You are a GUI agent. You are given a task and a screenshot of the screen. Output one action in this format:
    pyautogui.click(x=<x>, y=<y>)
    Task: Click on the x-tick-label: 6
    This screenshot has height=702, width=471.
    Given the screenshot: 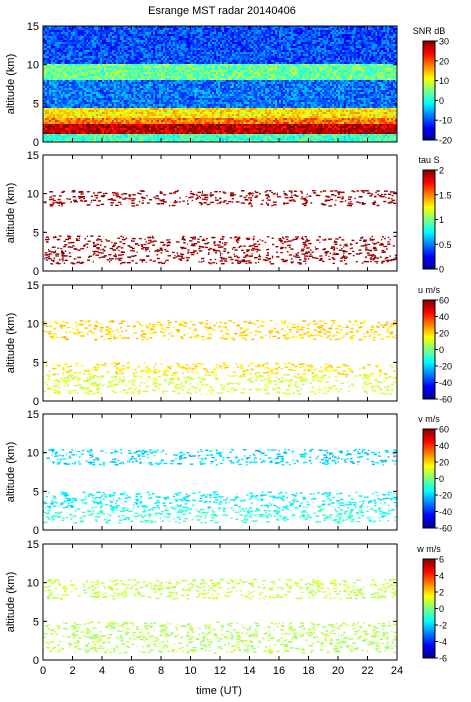 What is the action you would take?
    pyautogui.click(x=131, y=671)
    